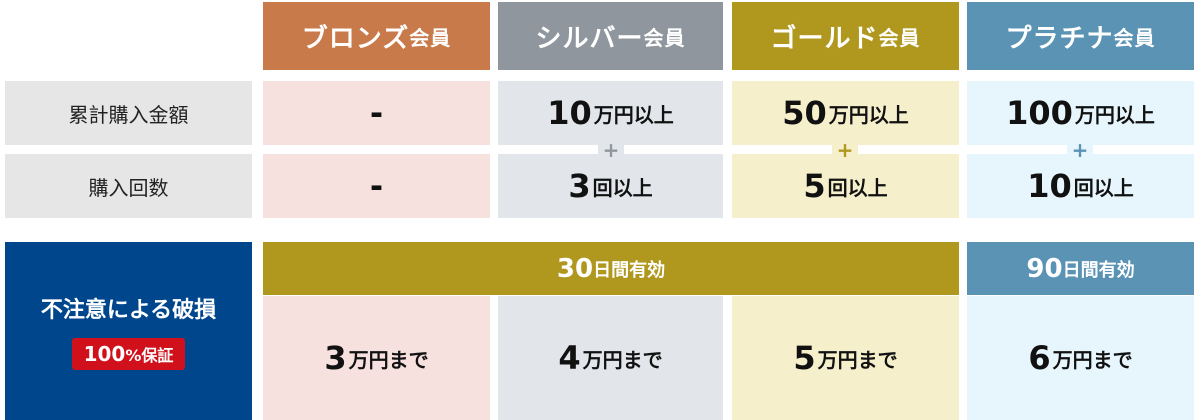 The height and width of the screenshot is (420, 1200). I want to click on tier-header-silver: シルバー 会員, so click(610, 36).